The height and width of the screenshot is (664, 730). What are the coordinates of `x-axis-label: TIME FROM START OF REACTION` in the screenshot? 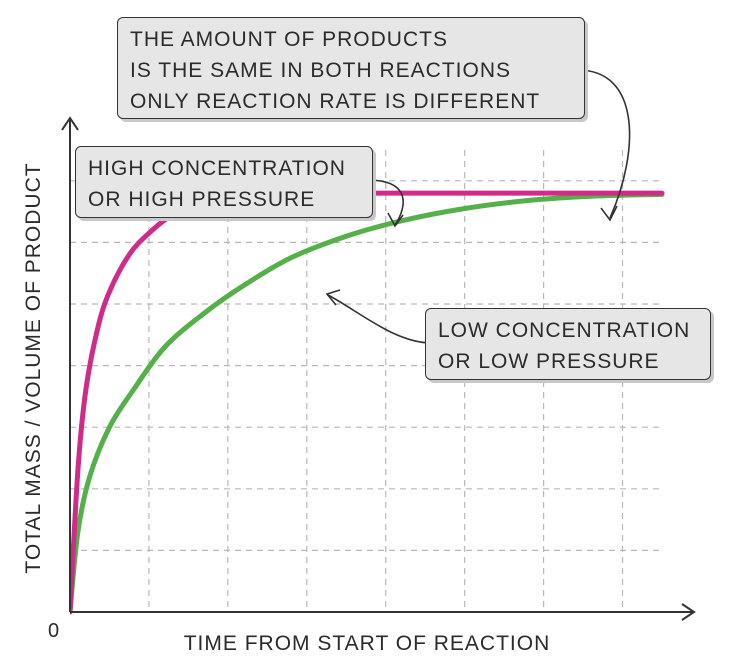 It's located at (367, 643).